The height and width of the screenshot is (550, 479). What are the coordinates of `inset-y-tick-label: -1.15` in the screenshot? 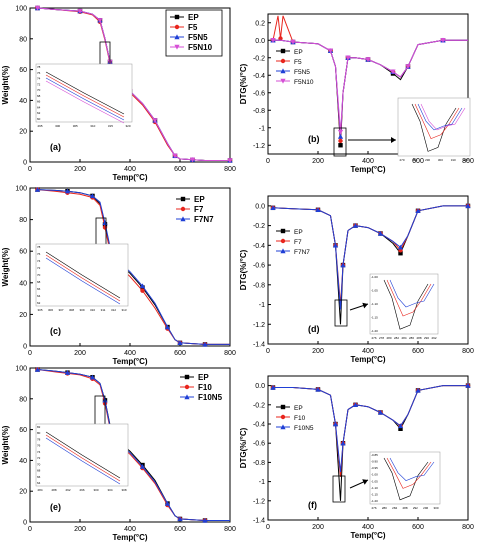 It's located at (374, 318).